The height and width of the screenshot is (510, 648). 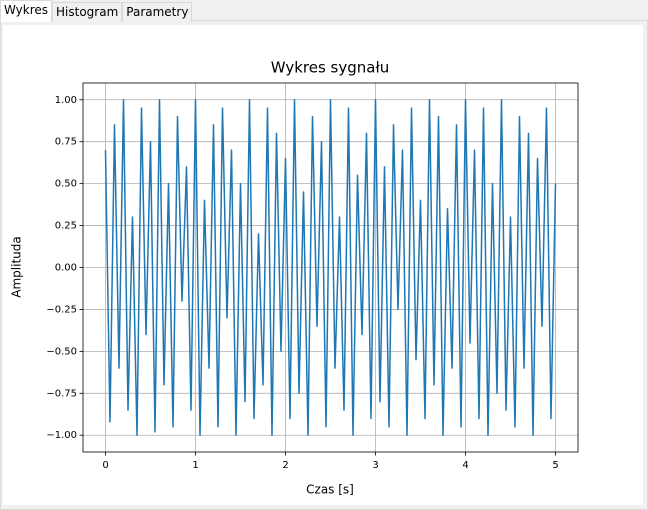 What do you see at coordinates (87, 12) in the screenshot?
I see `tab: Histogram` at bounding box center [87, 12].